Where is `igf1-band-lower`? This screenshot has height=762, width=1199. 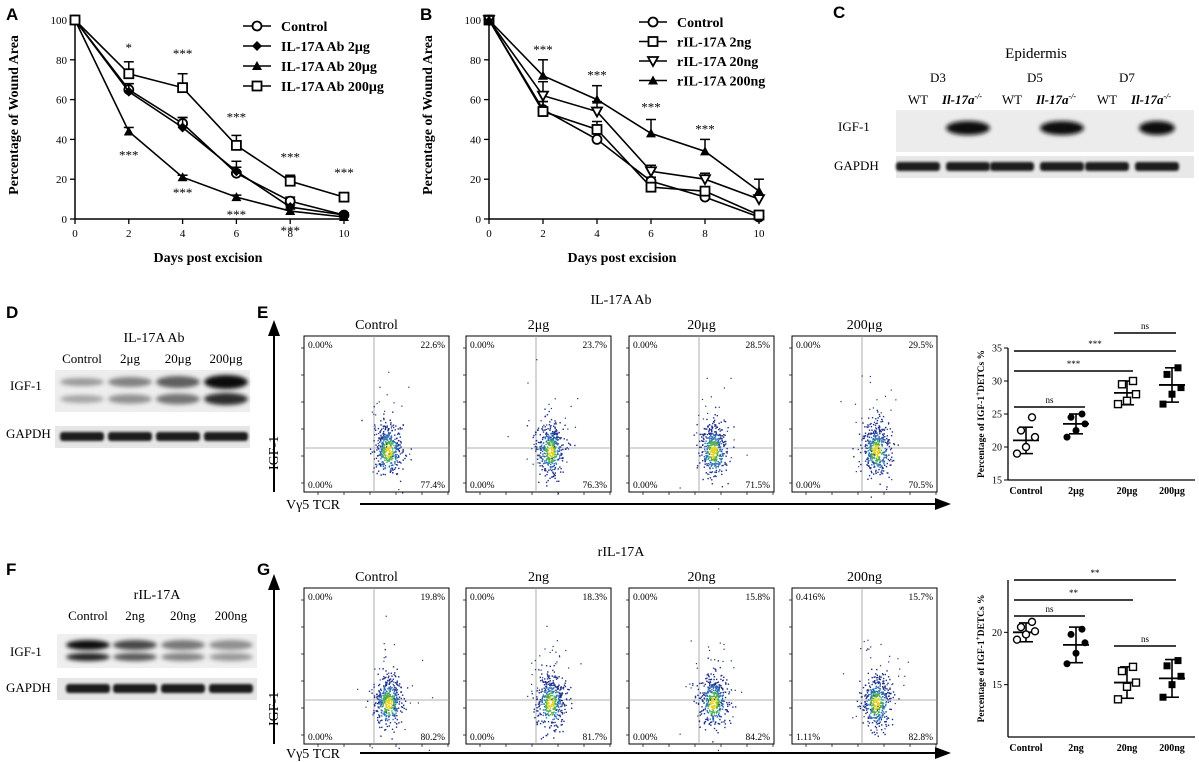
igf1-band-lower is located at coordinates (226, 399).